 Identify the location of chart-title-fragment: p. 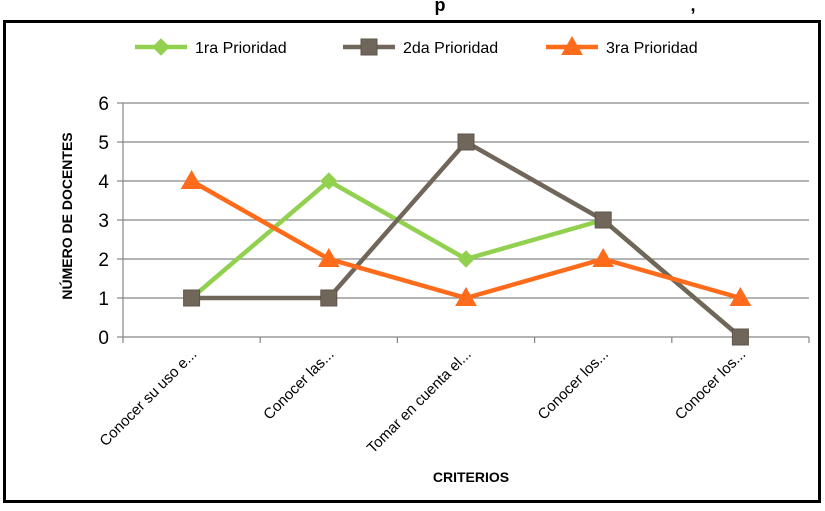
(440, 7).